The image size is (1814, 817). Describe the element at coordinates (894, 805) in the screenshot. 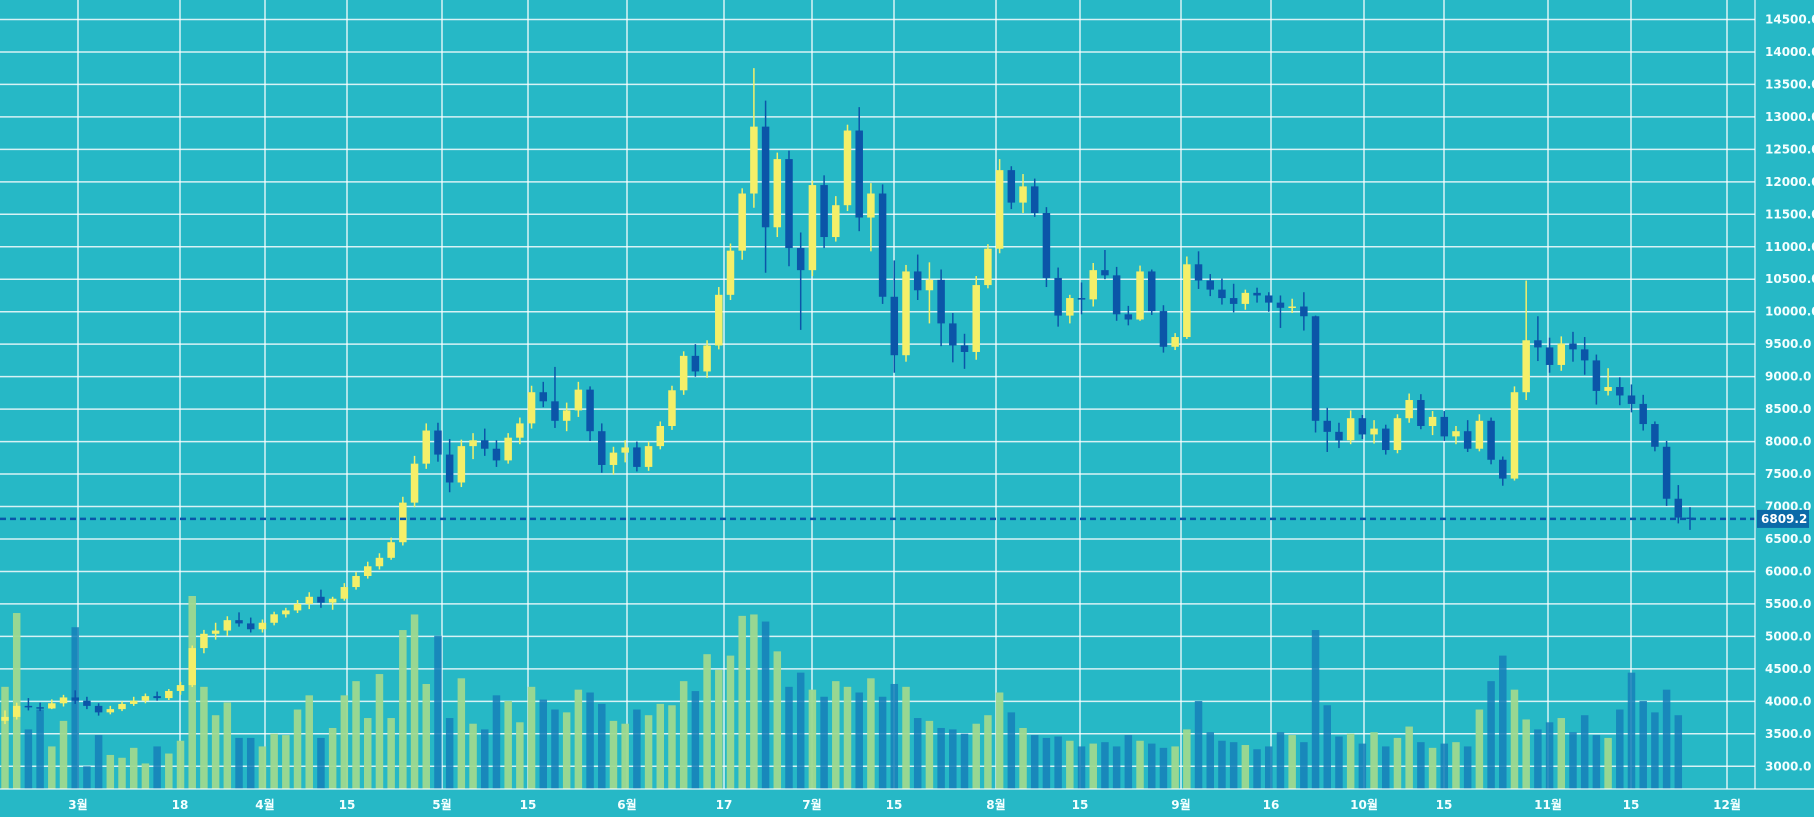

I see `x-tick-label-9: 15` at that location.